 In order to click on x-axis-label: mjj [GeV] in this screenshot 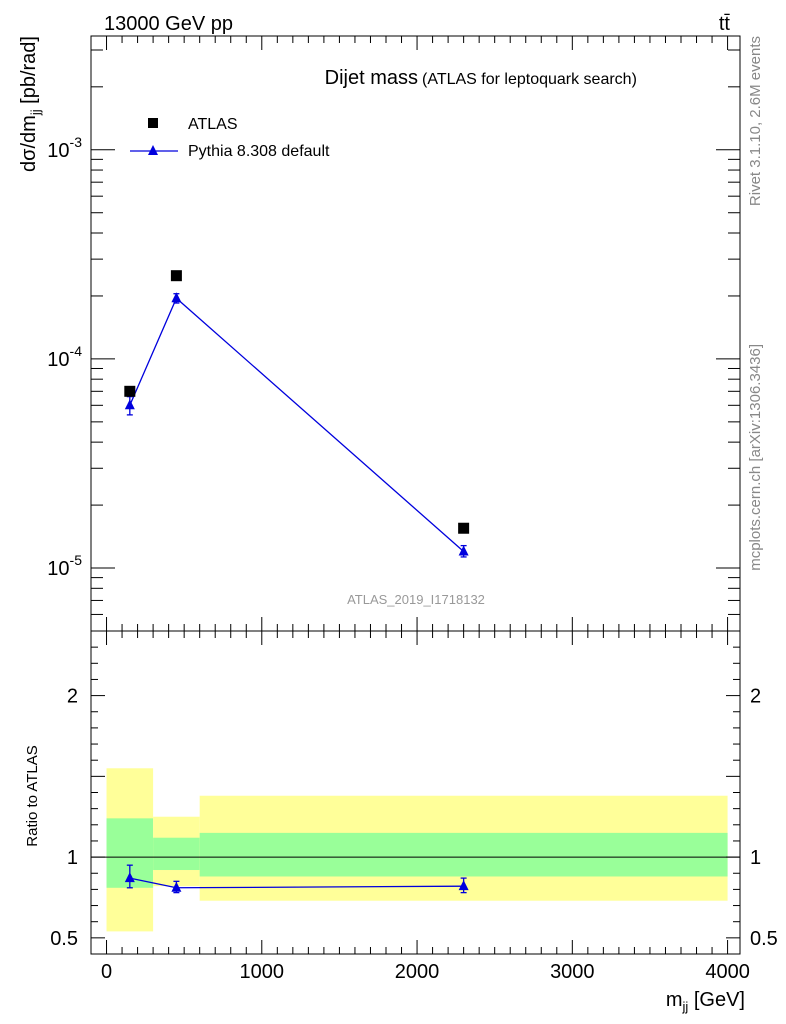, I will do `click(705, 1001)`.